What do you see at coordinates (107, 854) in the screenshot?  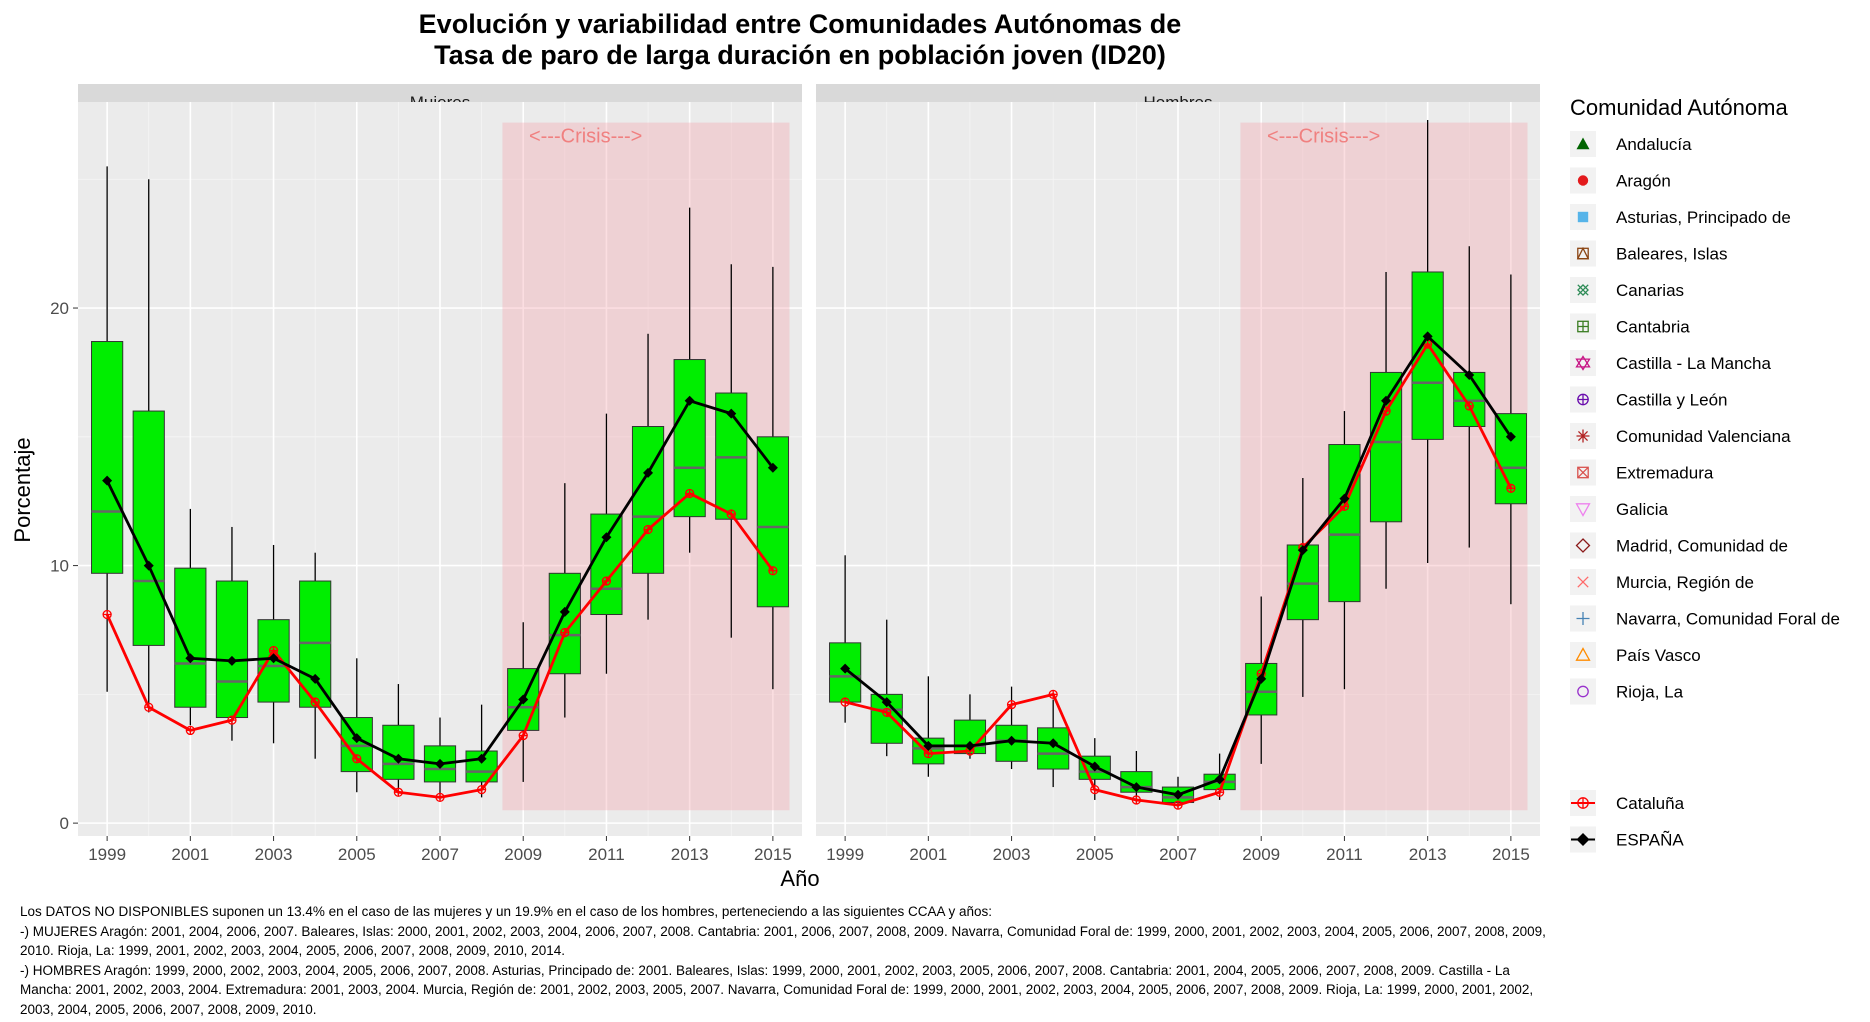 I see `x-tick-label: 1999` at bounding box center [107, 854].